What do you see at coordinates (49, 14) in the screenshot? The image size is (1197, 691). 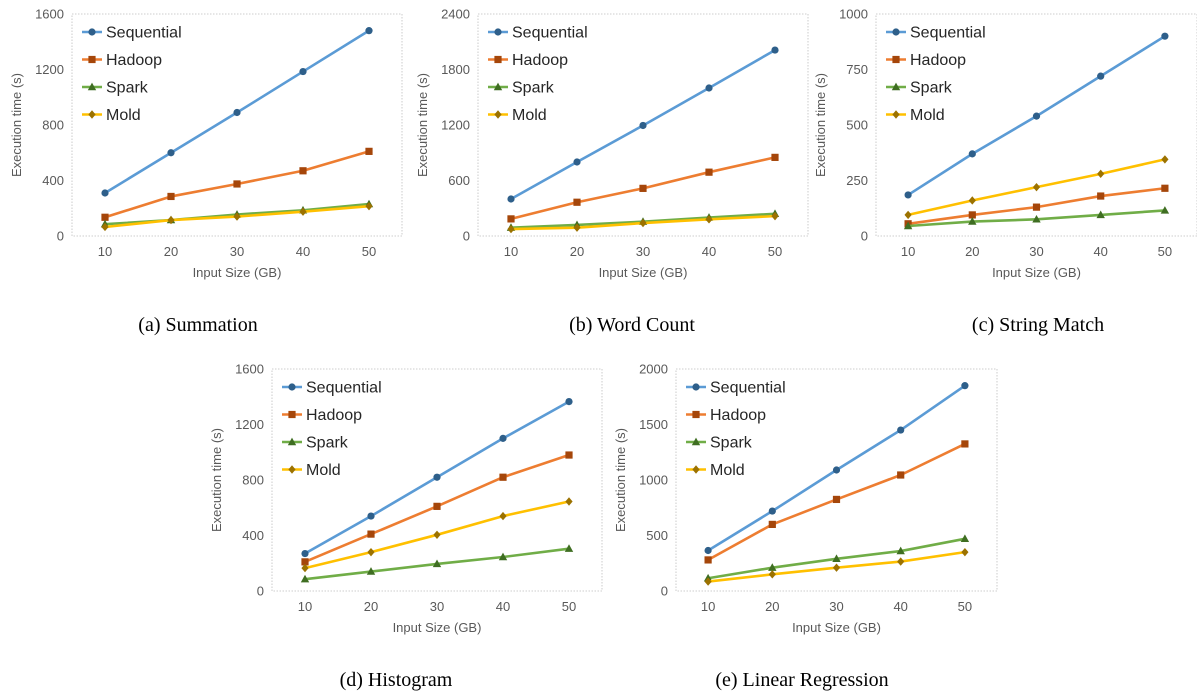 I see `y-tick-label: 1600` at bounding box center [49, 14].